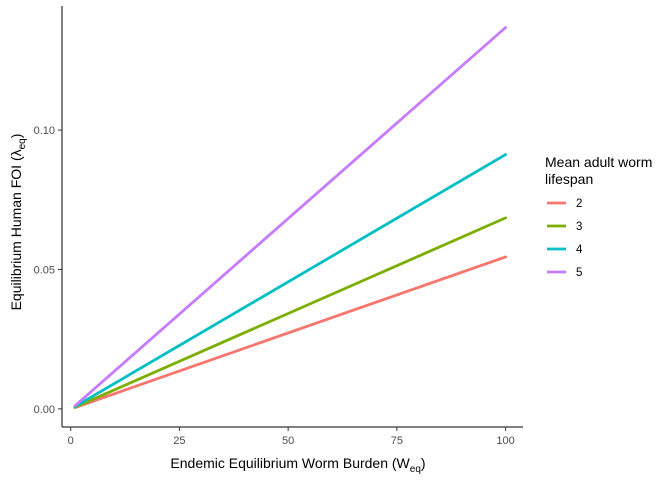  Describe the element at coordinates (44, 410) in the screenshot. I see `y-tick-label: 0.00` at that location.